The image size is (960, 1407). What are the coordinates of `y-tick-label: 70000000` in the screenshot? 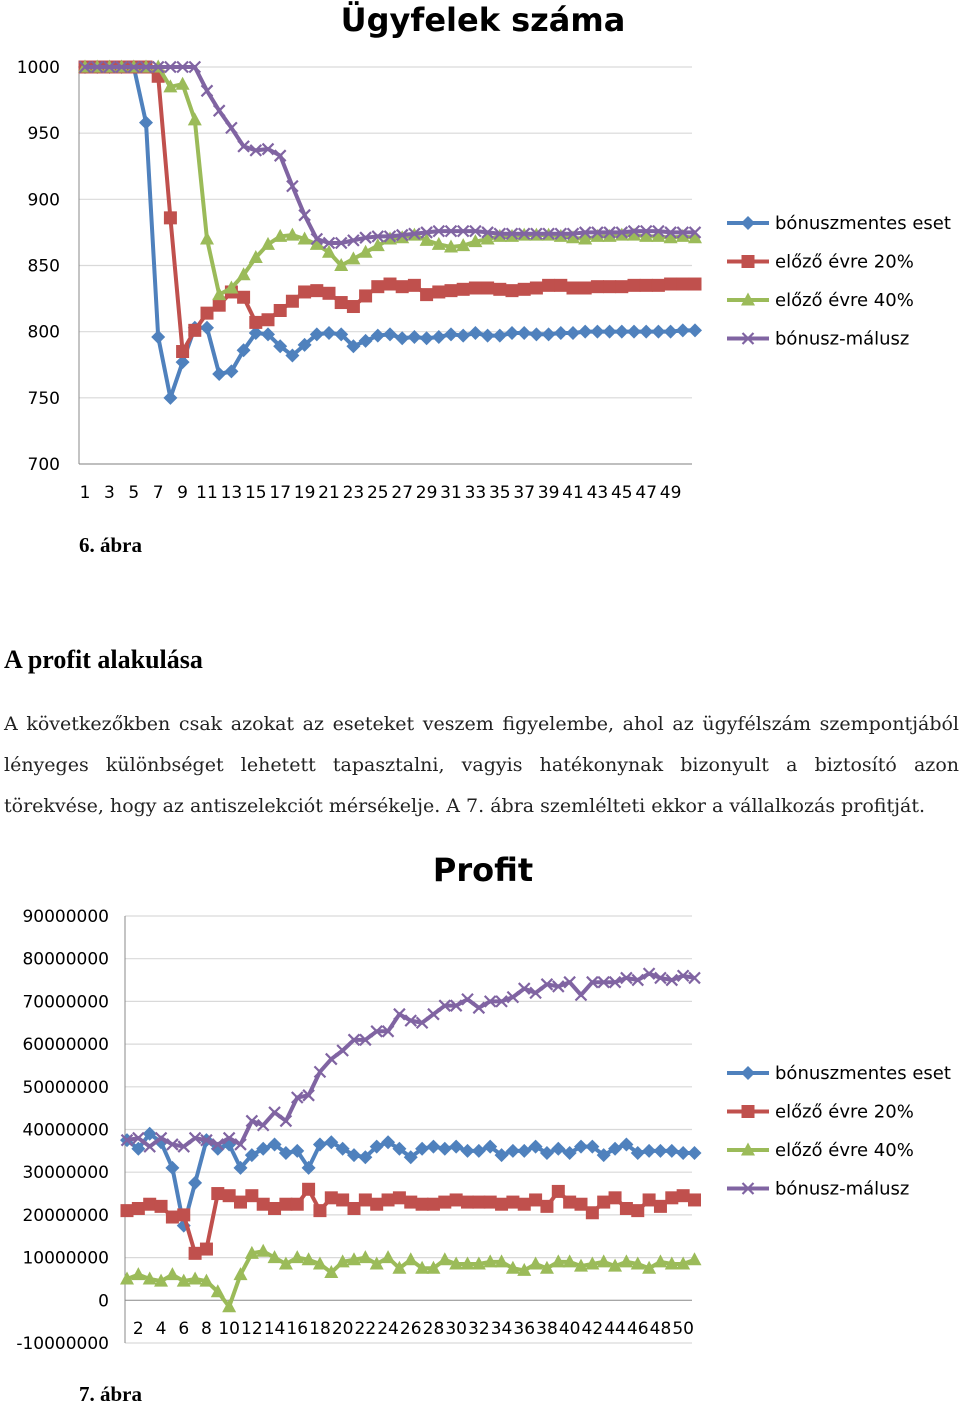 It's located at (65, 1002).